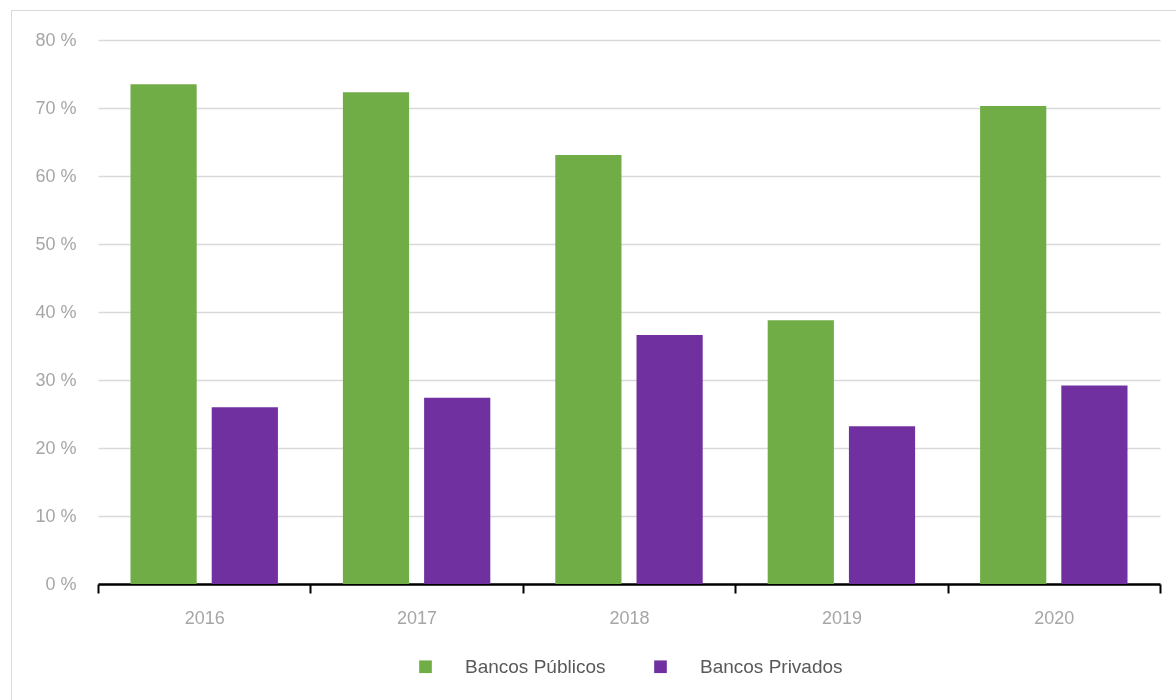 The width and height of the screenshot is (1176, 700). What do you see at coordinates (629, 617) in the screenshot?
I see `x-tick-label: 2018` at bounding box center [629, 617].